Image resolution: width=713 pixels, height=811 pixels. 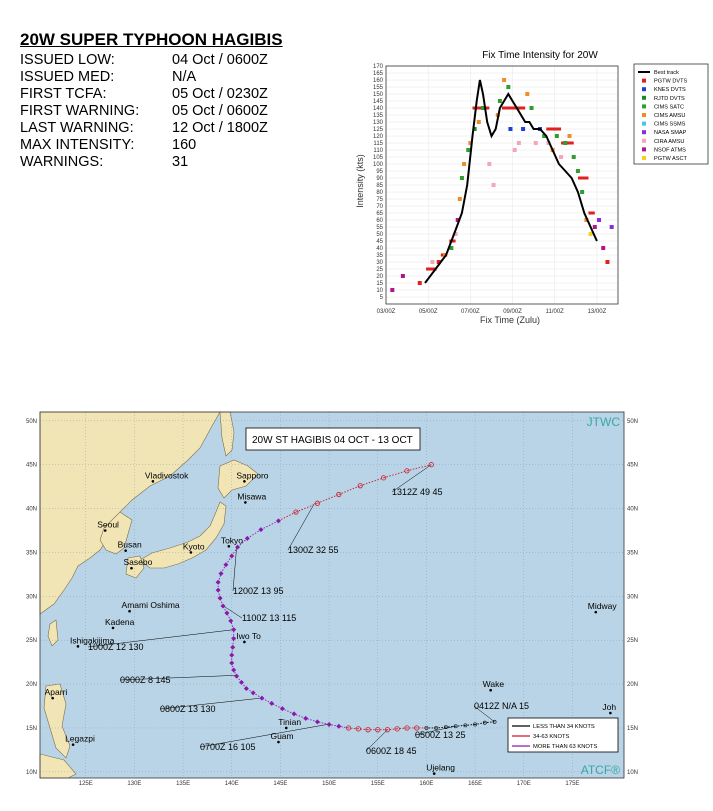 I want to click on chart-gridlines, so click(x=501, y=184).